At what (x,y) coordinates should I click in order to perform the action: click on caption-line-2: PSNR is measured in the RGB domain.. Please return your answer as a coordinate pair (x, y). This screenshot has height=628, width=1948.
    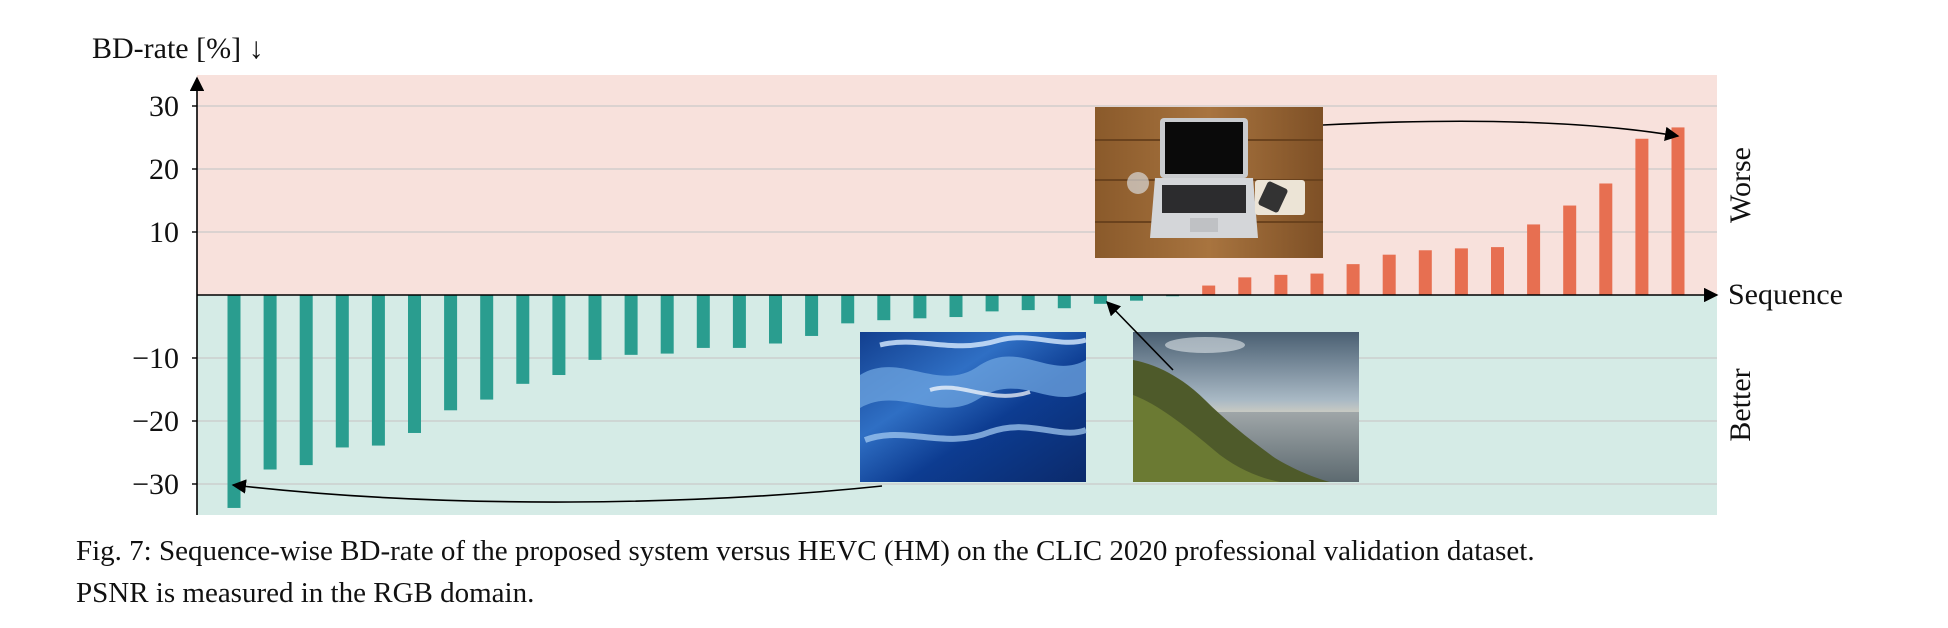
    Looking at the image, I should click on (305, 593).